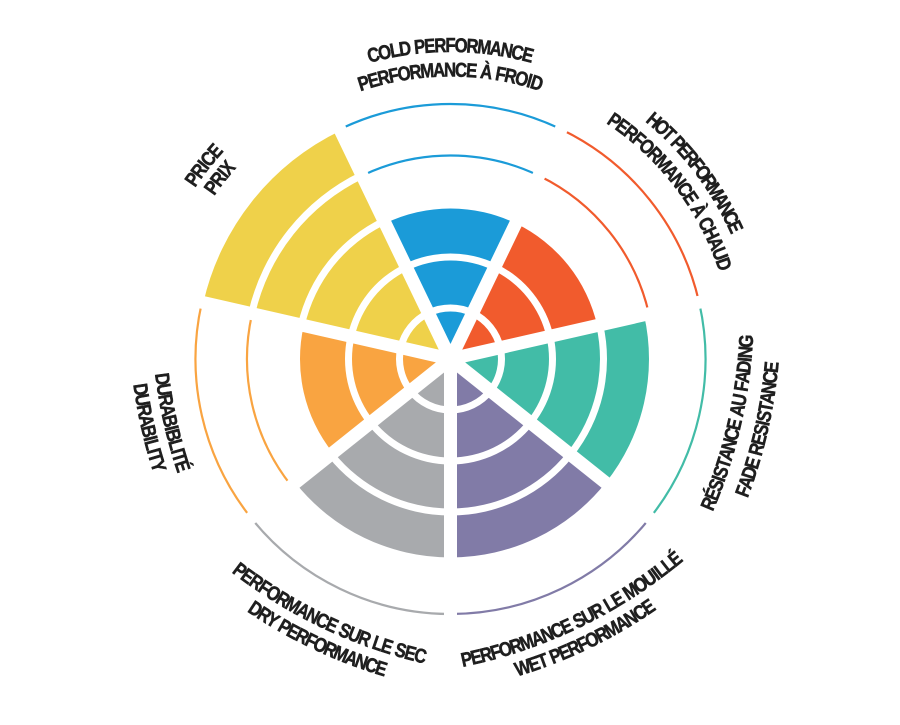 Image resolution: width=900 pixels, height=725 pixels. Describe the element at coordinates (745, 341) in the screenshot. I see `svg-text: G` at that location.